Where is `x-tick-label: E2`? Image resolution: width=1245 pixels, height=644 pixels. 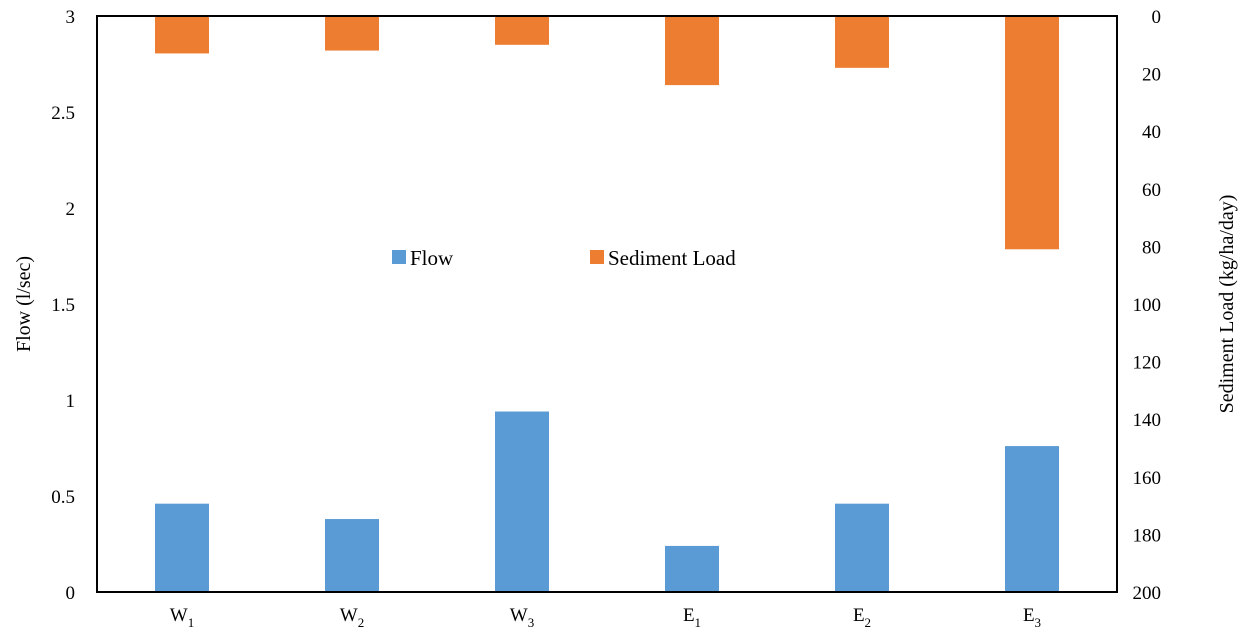
x-tick-label: E2 is located at coordinates (862, 617).